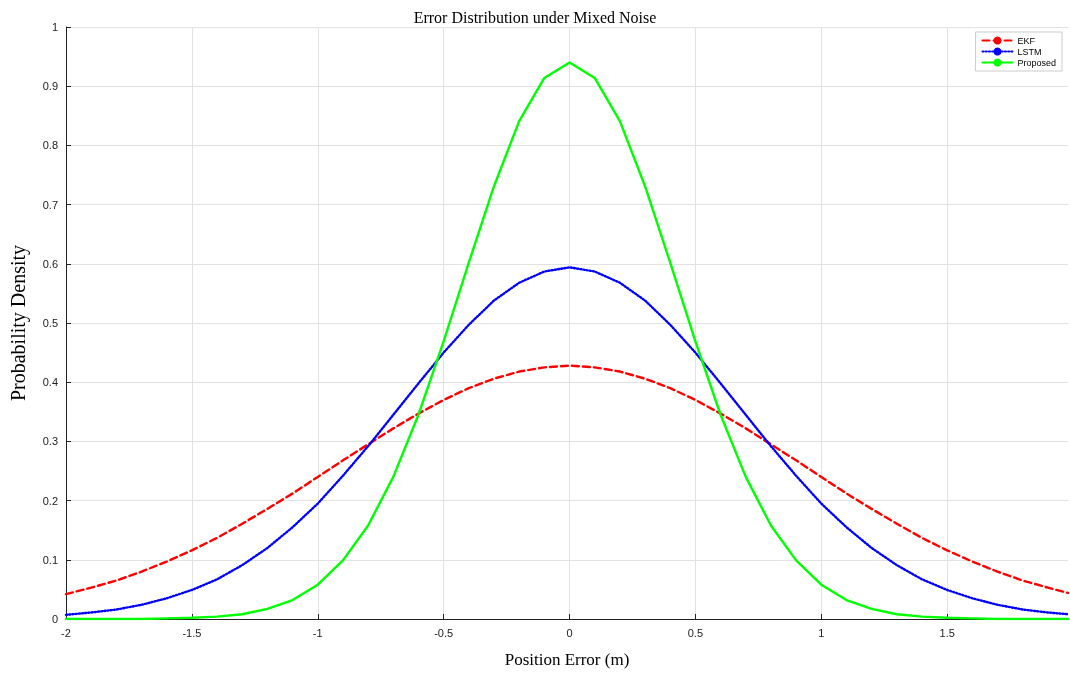  Describe the element at coordinates (50, 145) in the screenshot. I see `y-tick-label: 0.8` at that location.